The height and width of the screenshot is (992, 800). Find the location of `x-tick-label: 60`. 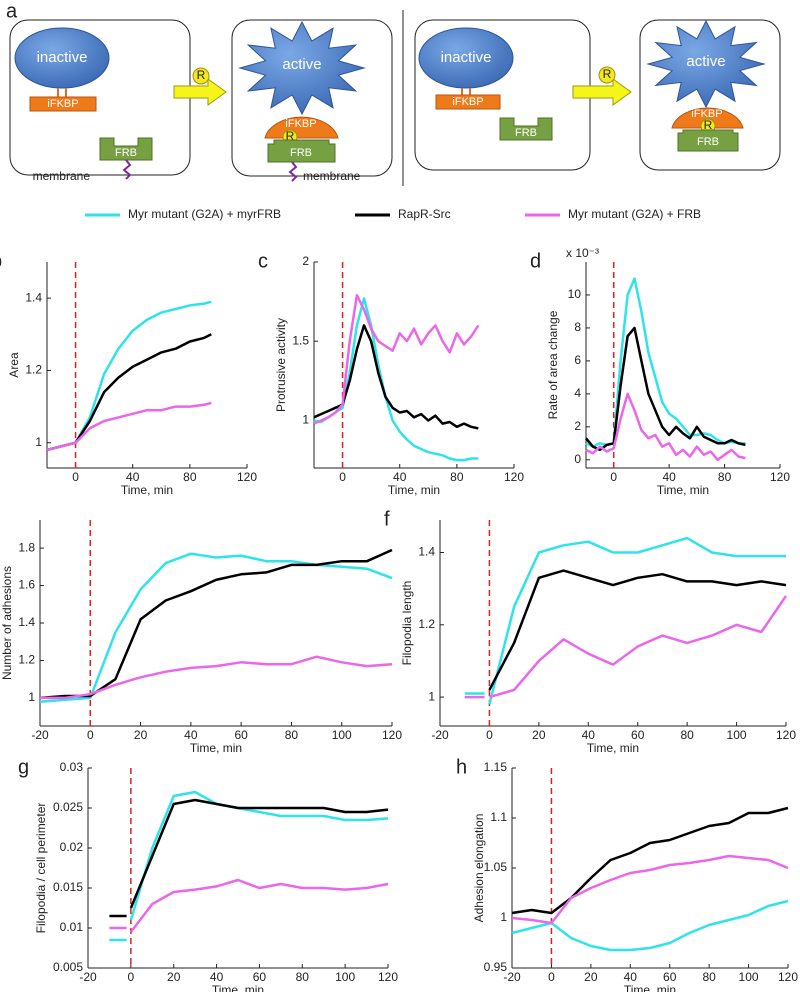

x-tick-label: 60 is located at coordinates (670, 977).